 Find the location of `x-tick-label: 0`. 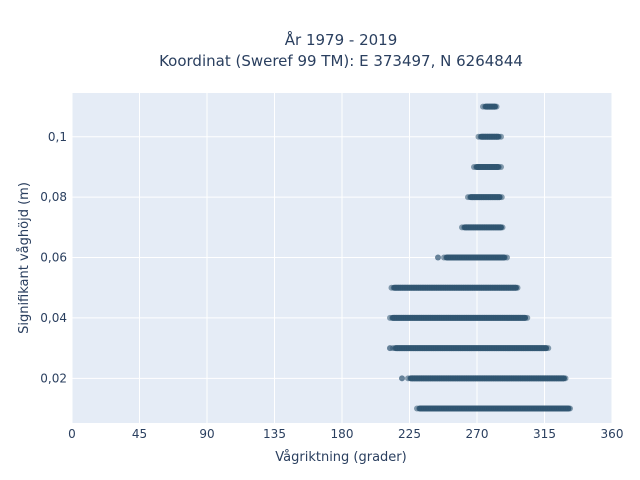

x-tick-label: 0 is located at coordinates (72, 434).